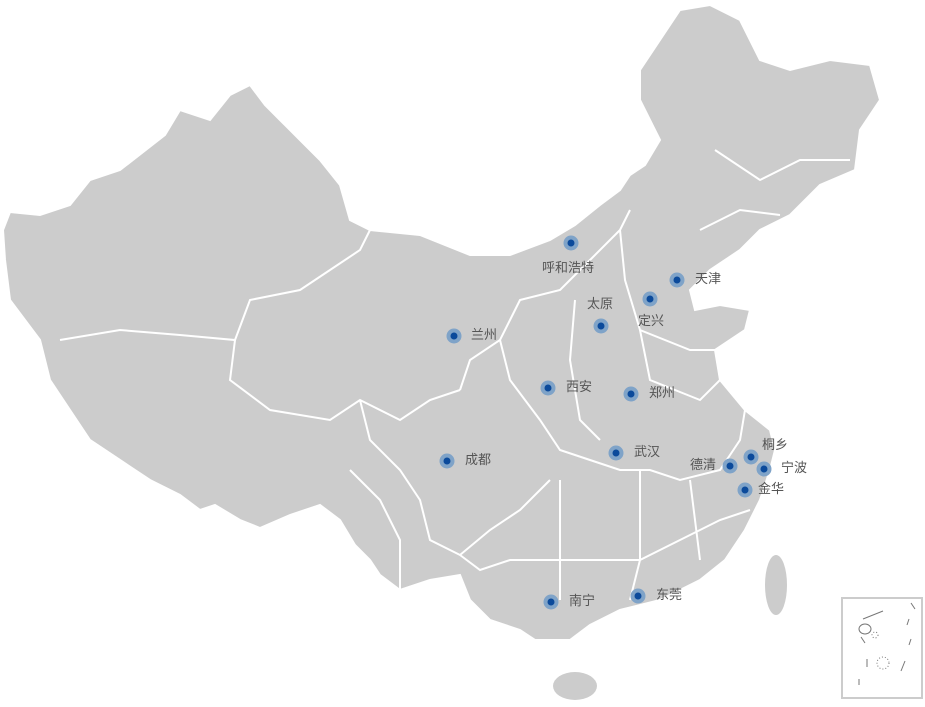 The image size is (925, 707). What do you see at coordinates (887, 643) in the screenshot?
I see `south-china-sea-islands-icon` at bounding box center [887, 643].